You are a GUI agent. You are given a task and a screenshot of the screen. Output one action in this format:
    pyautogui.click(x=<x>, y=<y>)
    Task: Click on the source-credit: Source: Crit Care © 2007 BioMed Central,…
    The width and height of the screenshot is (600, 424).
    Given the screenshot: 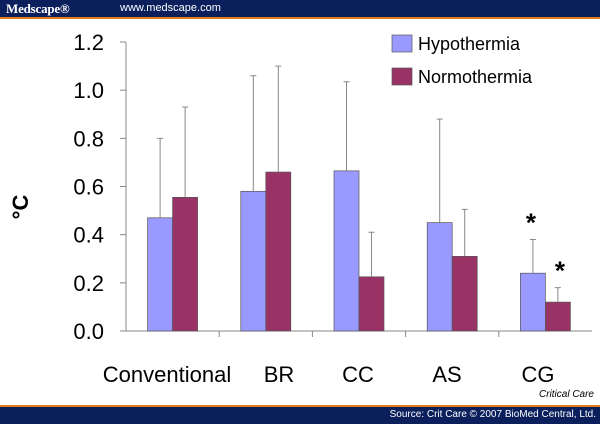 What is the action you would take?
    pyautogui.click(x=492, y=414)
    